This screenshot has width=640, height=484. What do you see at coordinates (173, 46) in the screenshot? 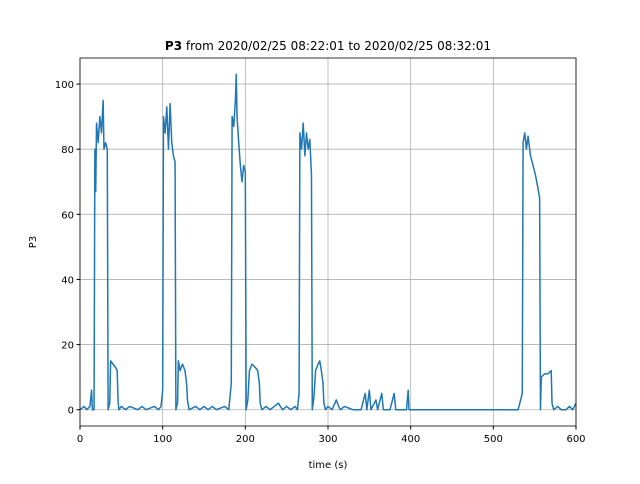
I see `title-bold: P3` at bounding box center [173, 46].